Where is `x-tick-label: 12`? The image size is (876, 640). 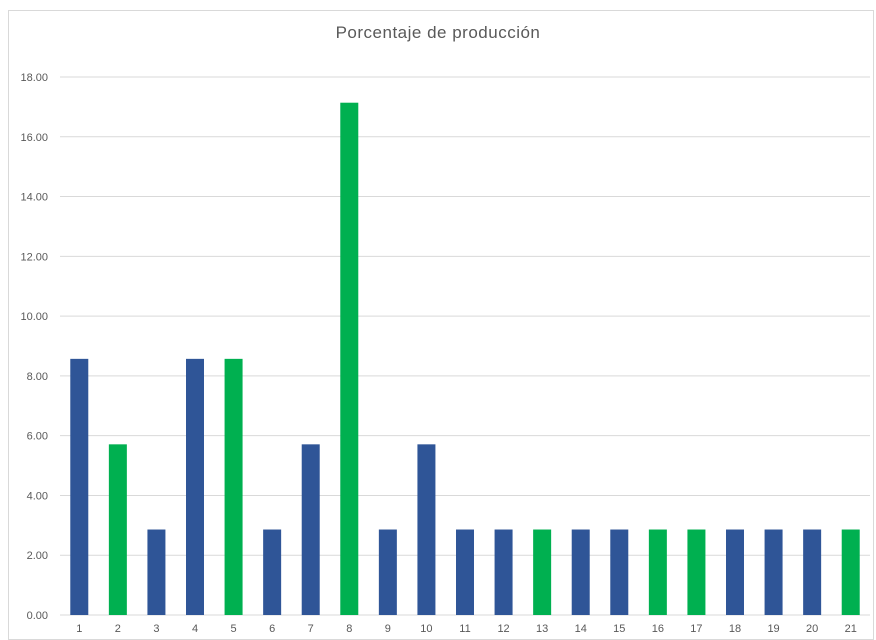 x-tick-label: 12 is located at coordinates (503, 627).